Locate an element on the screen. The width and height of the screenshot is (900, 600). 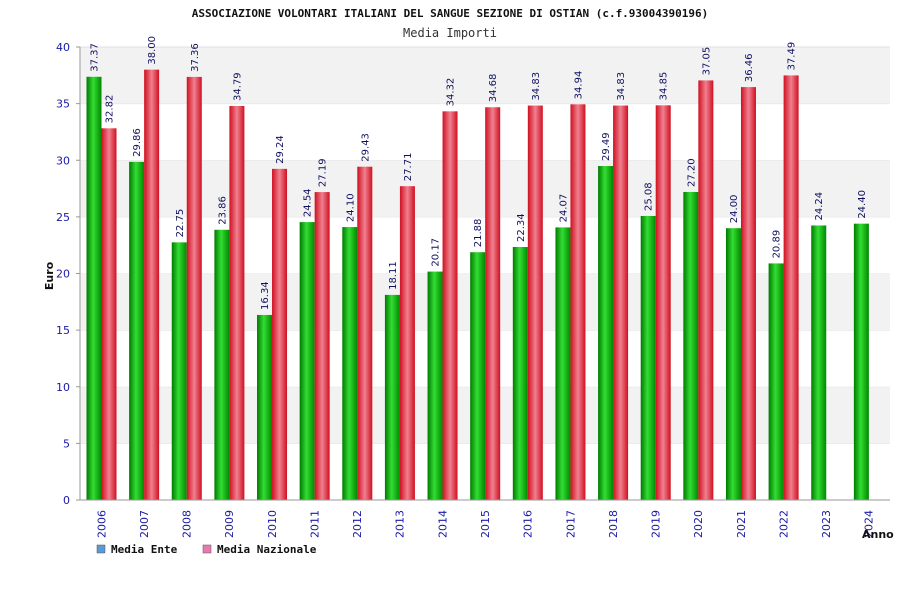
x-tick-label: 2006 is located at coordinates (101, 524).